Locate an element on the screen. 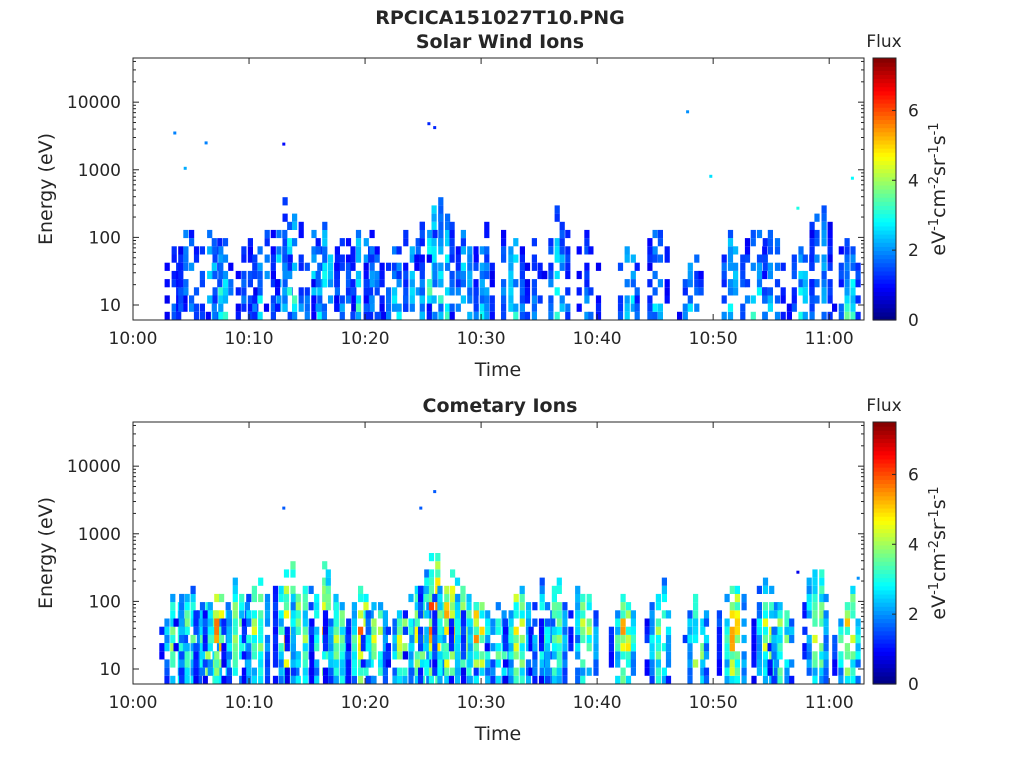 The width and height of the screenshot is (1024, 772). colorbar-tick-label: 6 is located at coordinates (913, 111).